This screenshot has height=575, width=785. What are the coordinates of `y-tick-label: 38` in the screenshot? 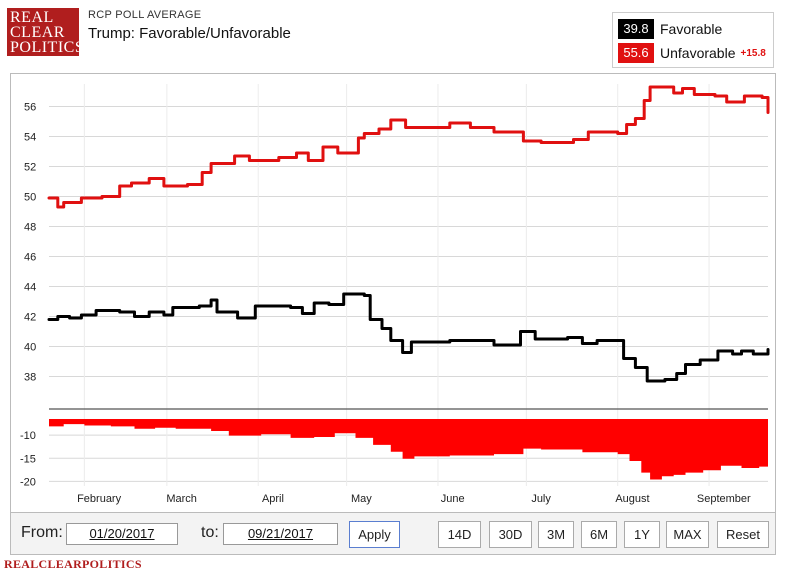 It's located at (30, 378).